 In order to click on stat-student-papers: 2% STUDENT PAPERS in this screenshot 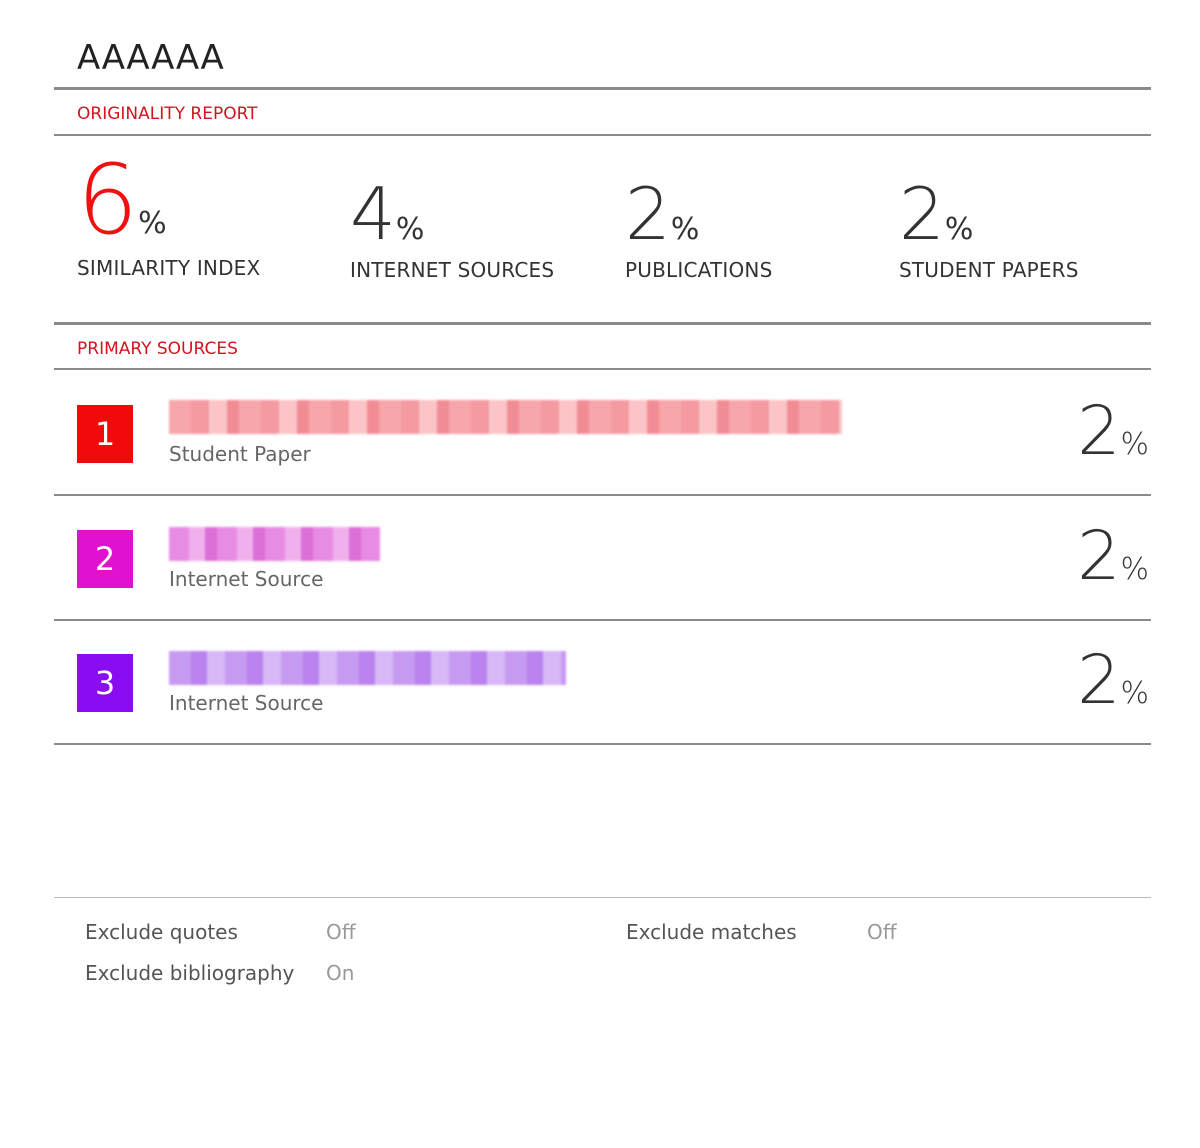, I will do `click(989, 230)`.